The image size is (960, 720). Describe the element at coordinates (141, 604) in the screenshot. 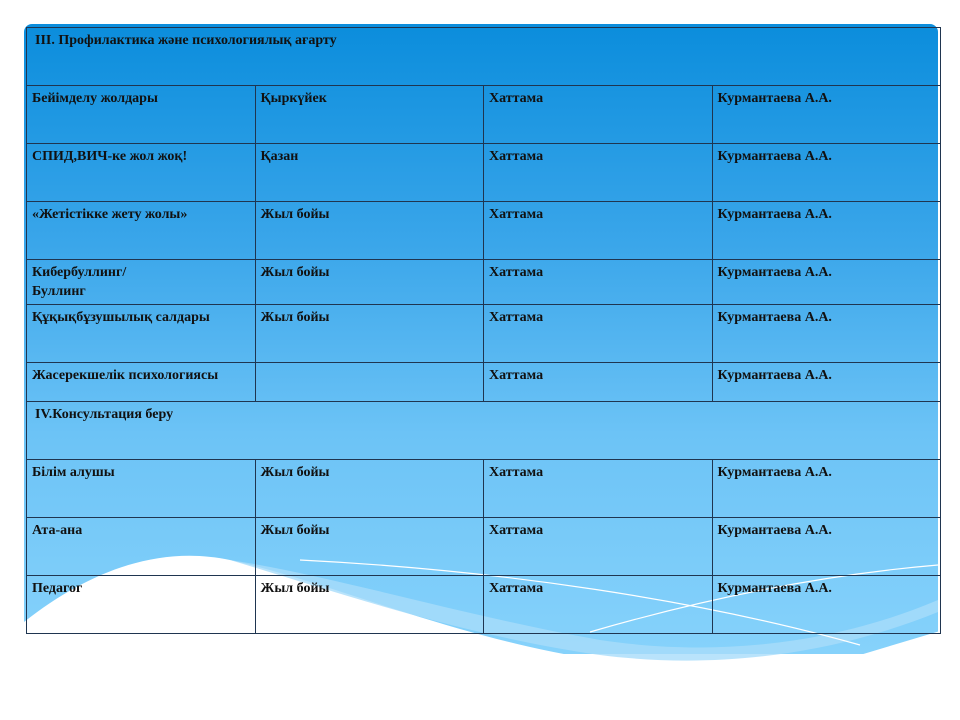

I see `event-cell: Педагог` at that location.